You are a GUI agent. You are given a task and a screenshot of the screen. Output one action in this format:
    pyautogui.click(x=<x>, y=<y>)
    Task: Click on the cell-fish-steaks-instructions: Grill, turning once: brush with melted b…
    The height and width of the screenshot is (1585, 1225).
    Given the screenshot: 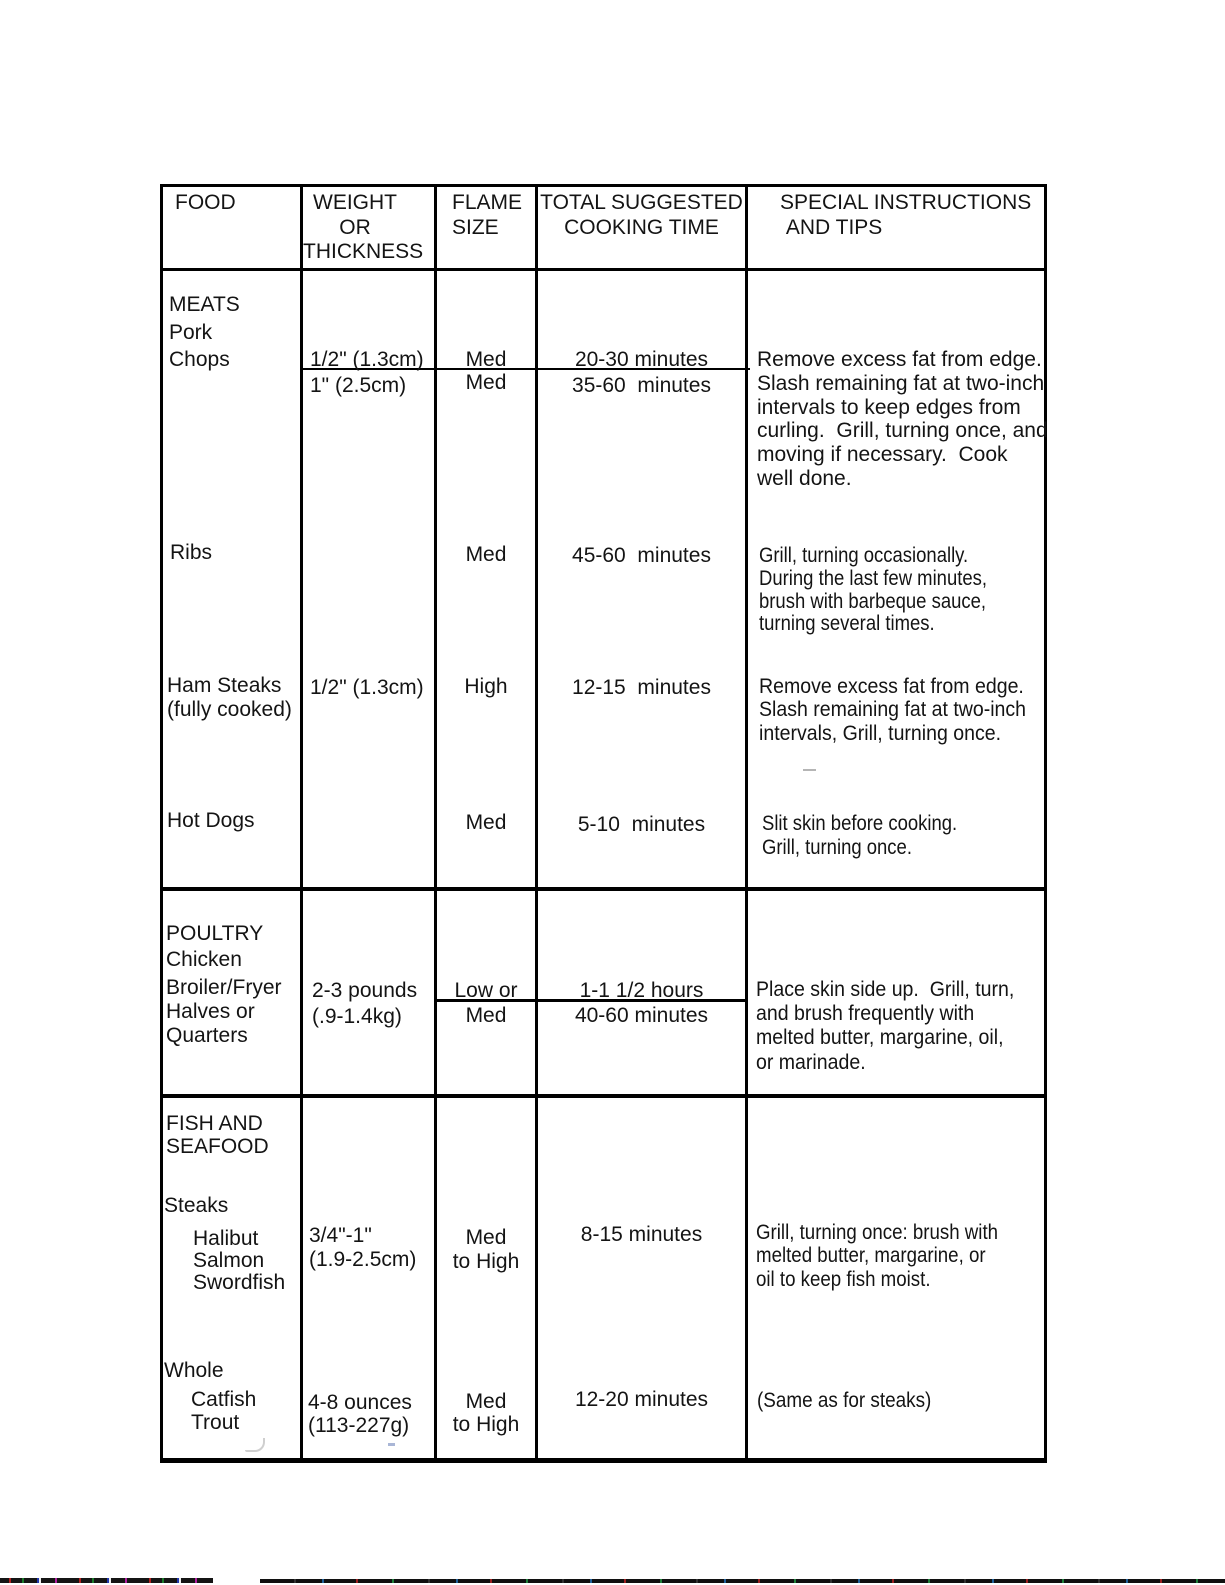 What is the action you would take?
    pyautogui.click(x=877, y=1256)
    